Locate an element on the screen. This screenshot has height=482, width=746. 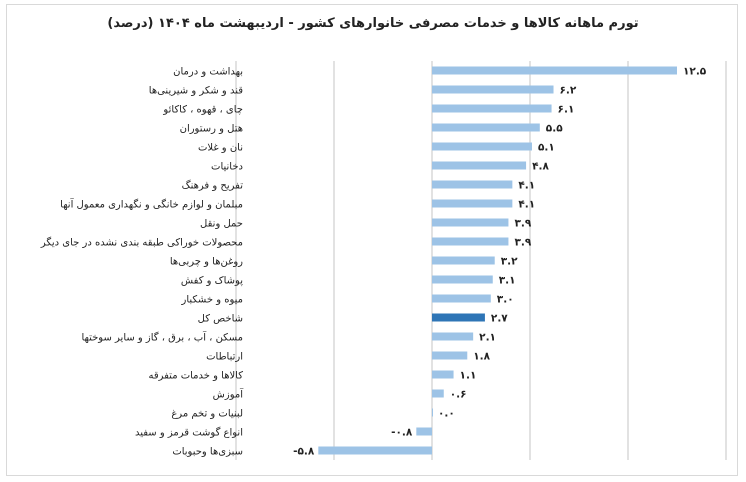
data-label: ۱۲.۵ is located at coordinates (695, 72).